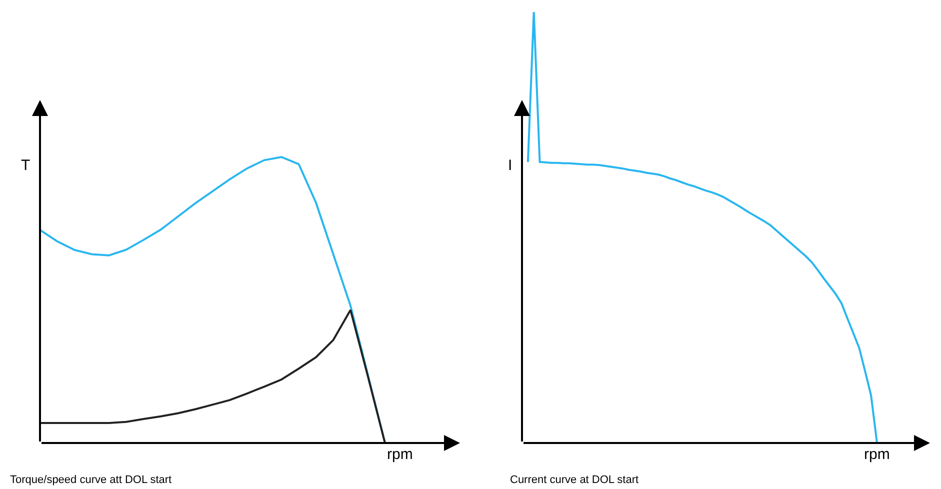 The width and height of the screenshot is (941, 489). What do you see at coordinates (91, 480) in the screenshot?
I see `text: Torque/speed curve att DOL start` at bounding box center [91, 480].